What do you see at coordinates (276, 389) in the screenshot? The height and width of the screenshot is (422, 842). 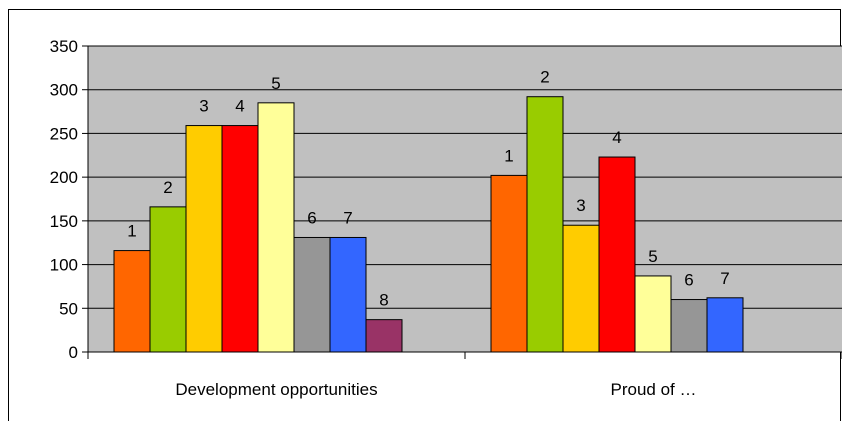 I see `x-tick-label: Development opportunities` at bounding box center [276, 389].